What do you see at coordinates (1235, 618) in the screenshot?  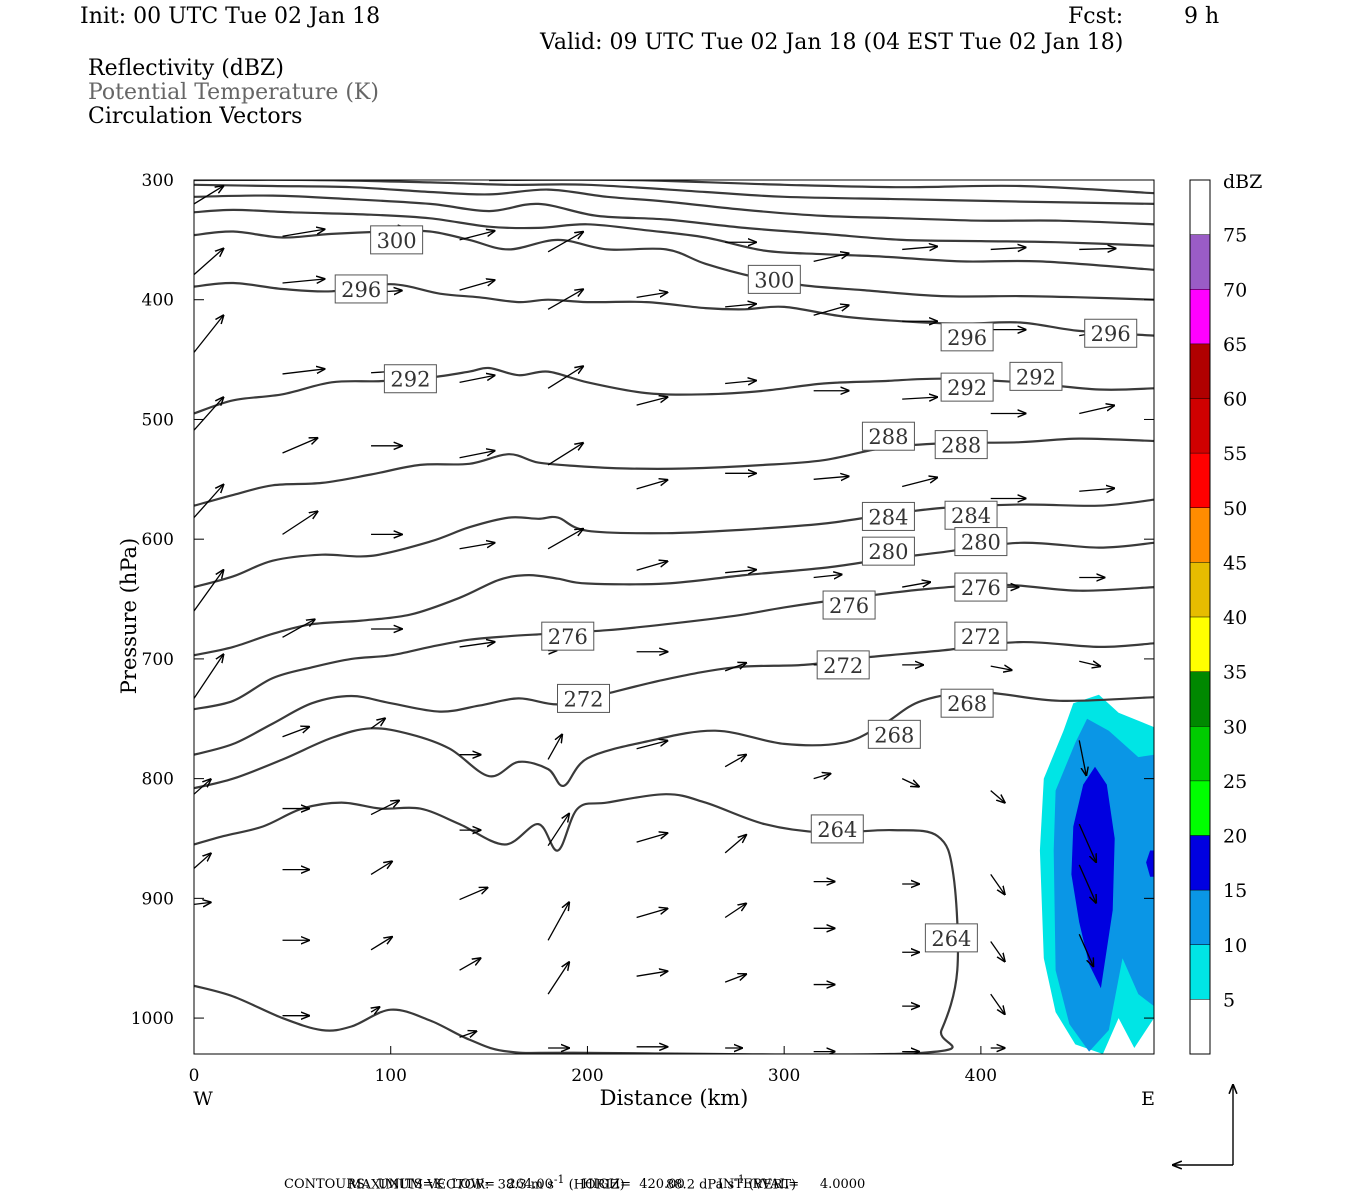 I see `colorbar-tick-label: 40` at bounding box center [1235, 618].